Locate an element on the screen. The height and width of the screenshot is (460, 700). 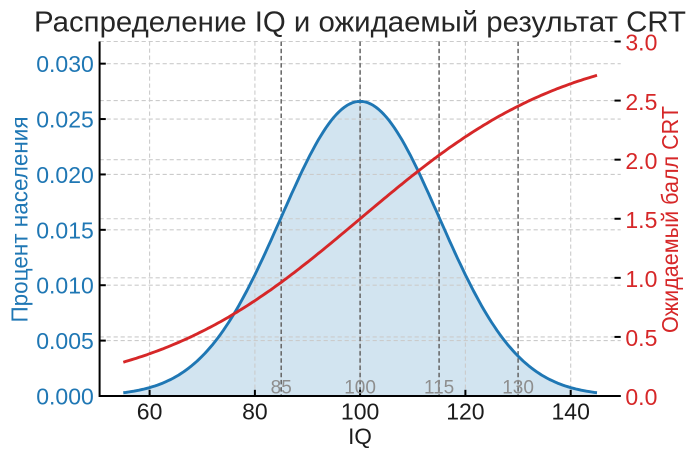
svg-text: 0.015 is located at coordinates (65, 230).